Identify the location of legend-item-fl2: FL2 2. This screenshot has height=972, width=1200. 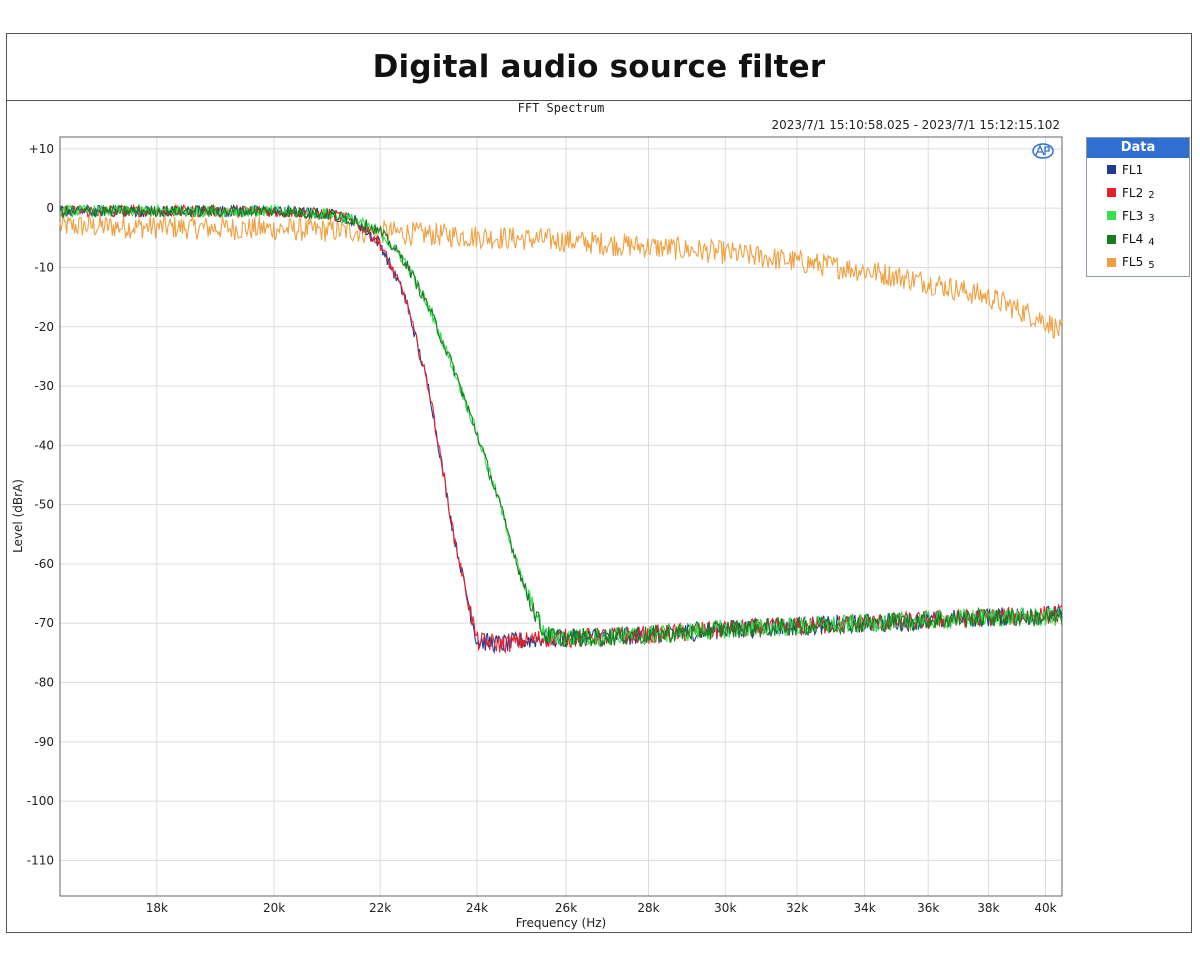
(1138, 192).